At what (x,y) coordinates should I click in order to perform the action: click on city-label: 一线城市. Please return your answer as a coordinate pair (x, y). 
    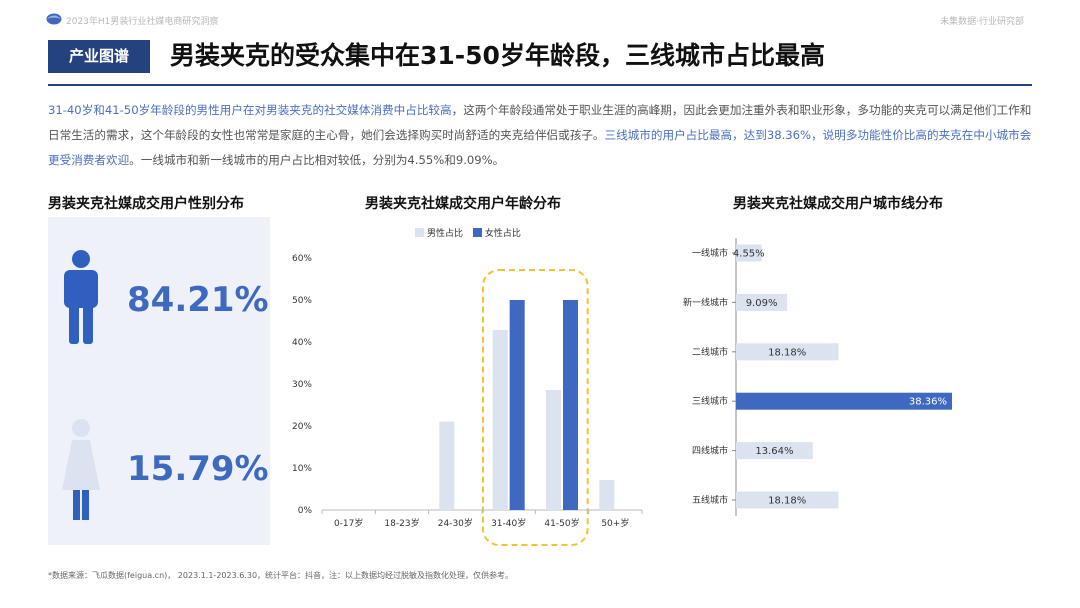
    Looking at the image, I should click on (710, 253).